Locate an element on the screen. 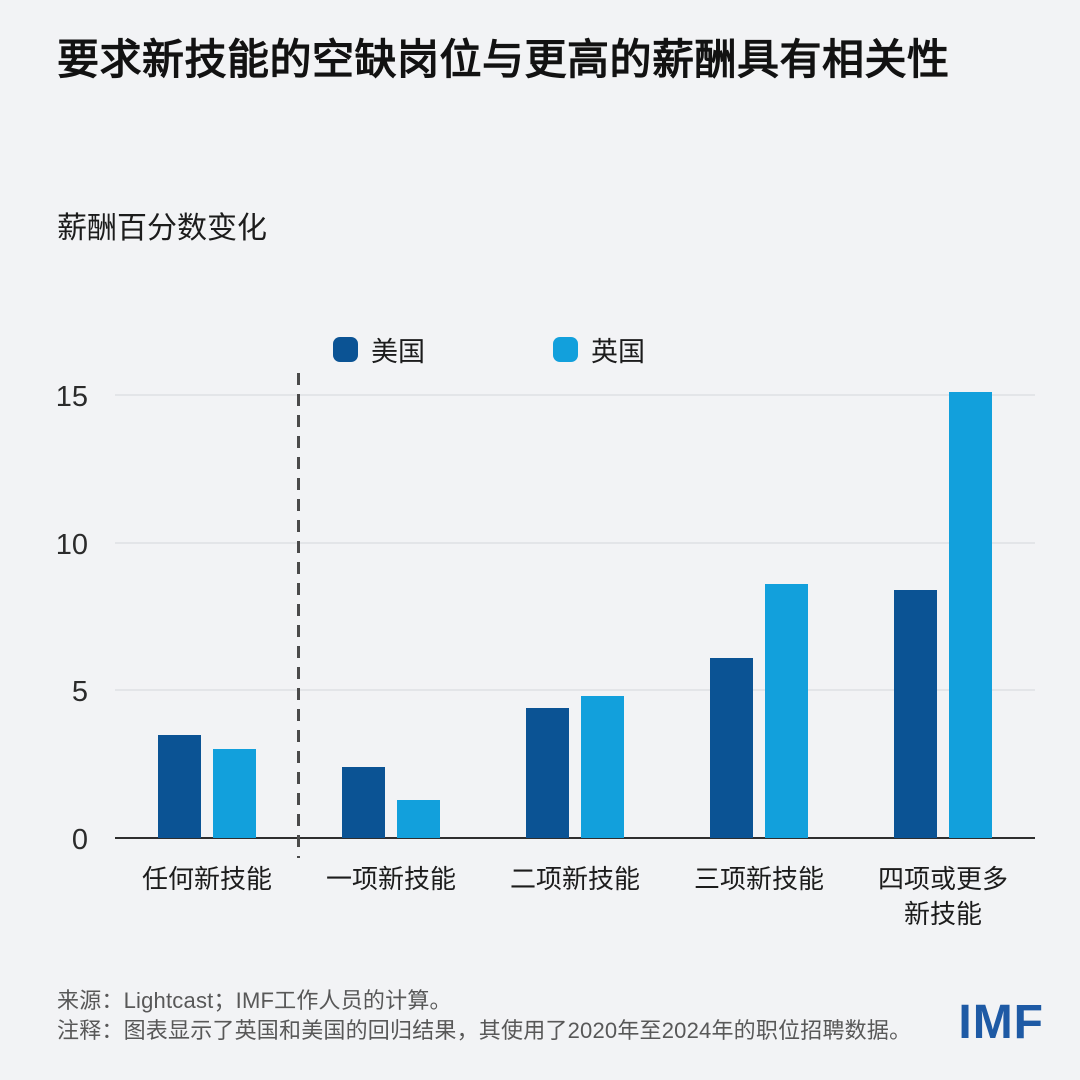 The image size is (1080, 1080). legend-swatch-us is located at coordinates (345, 349).